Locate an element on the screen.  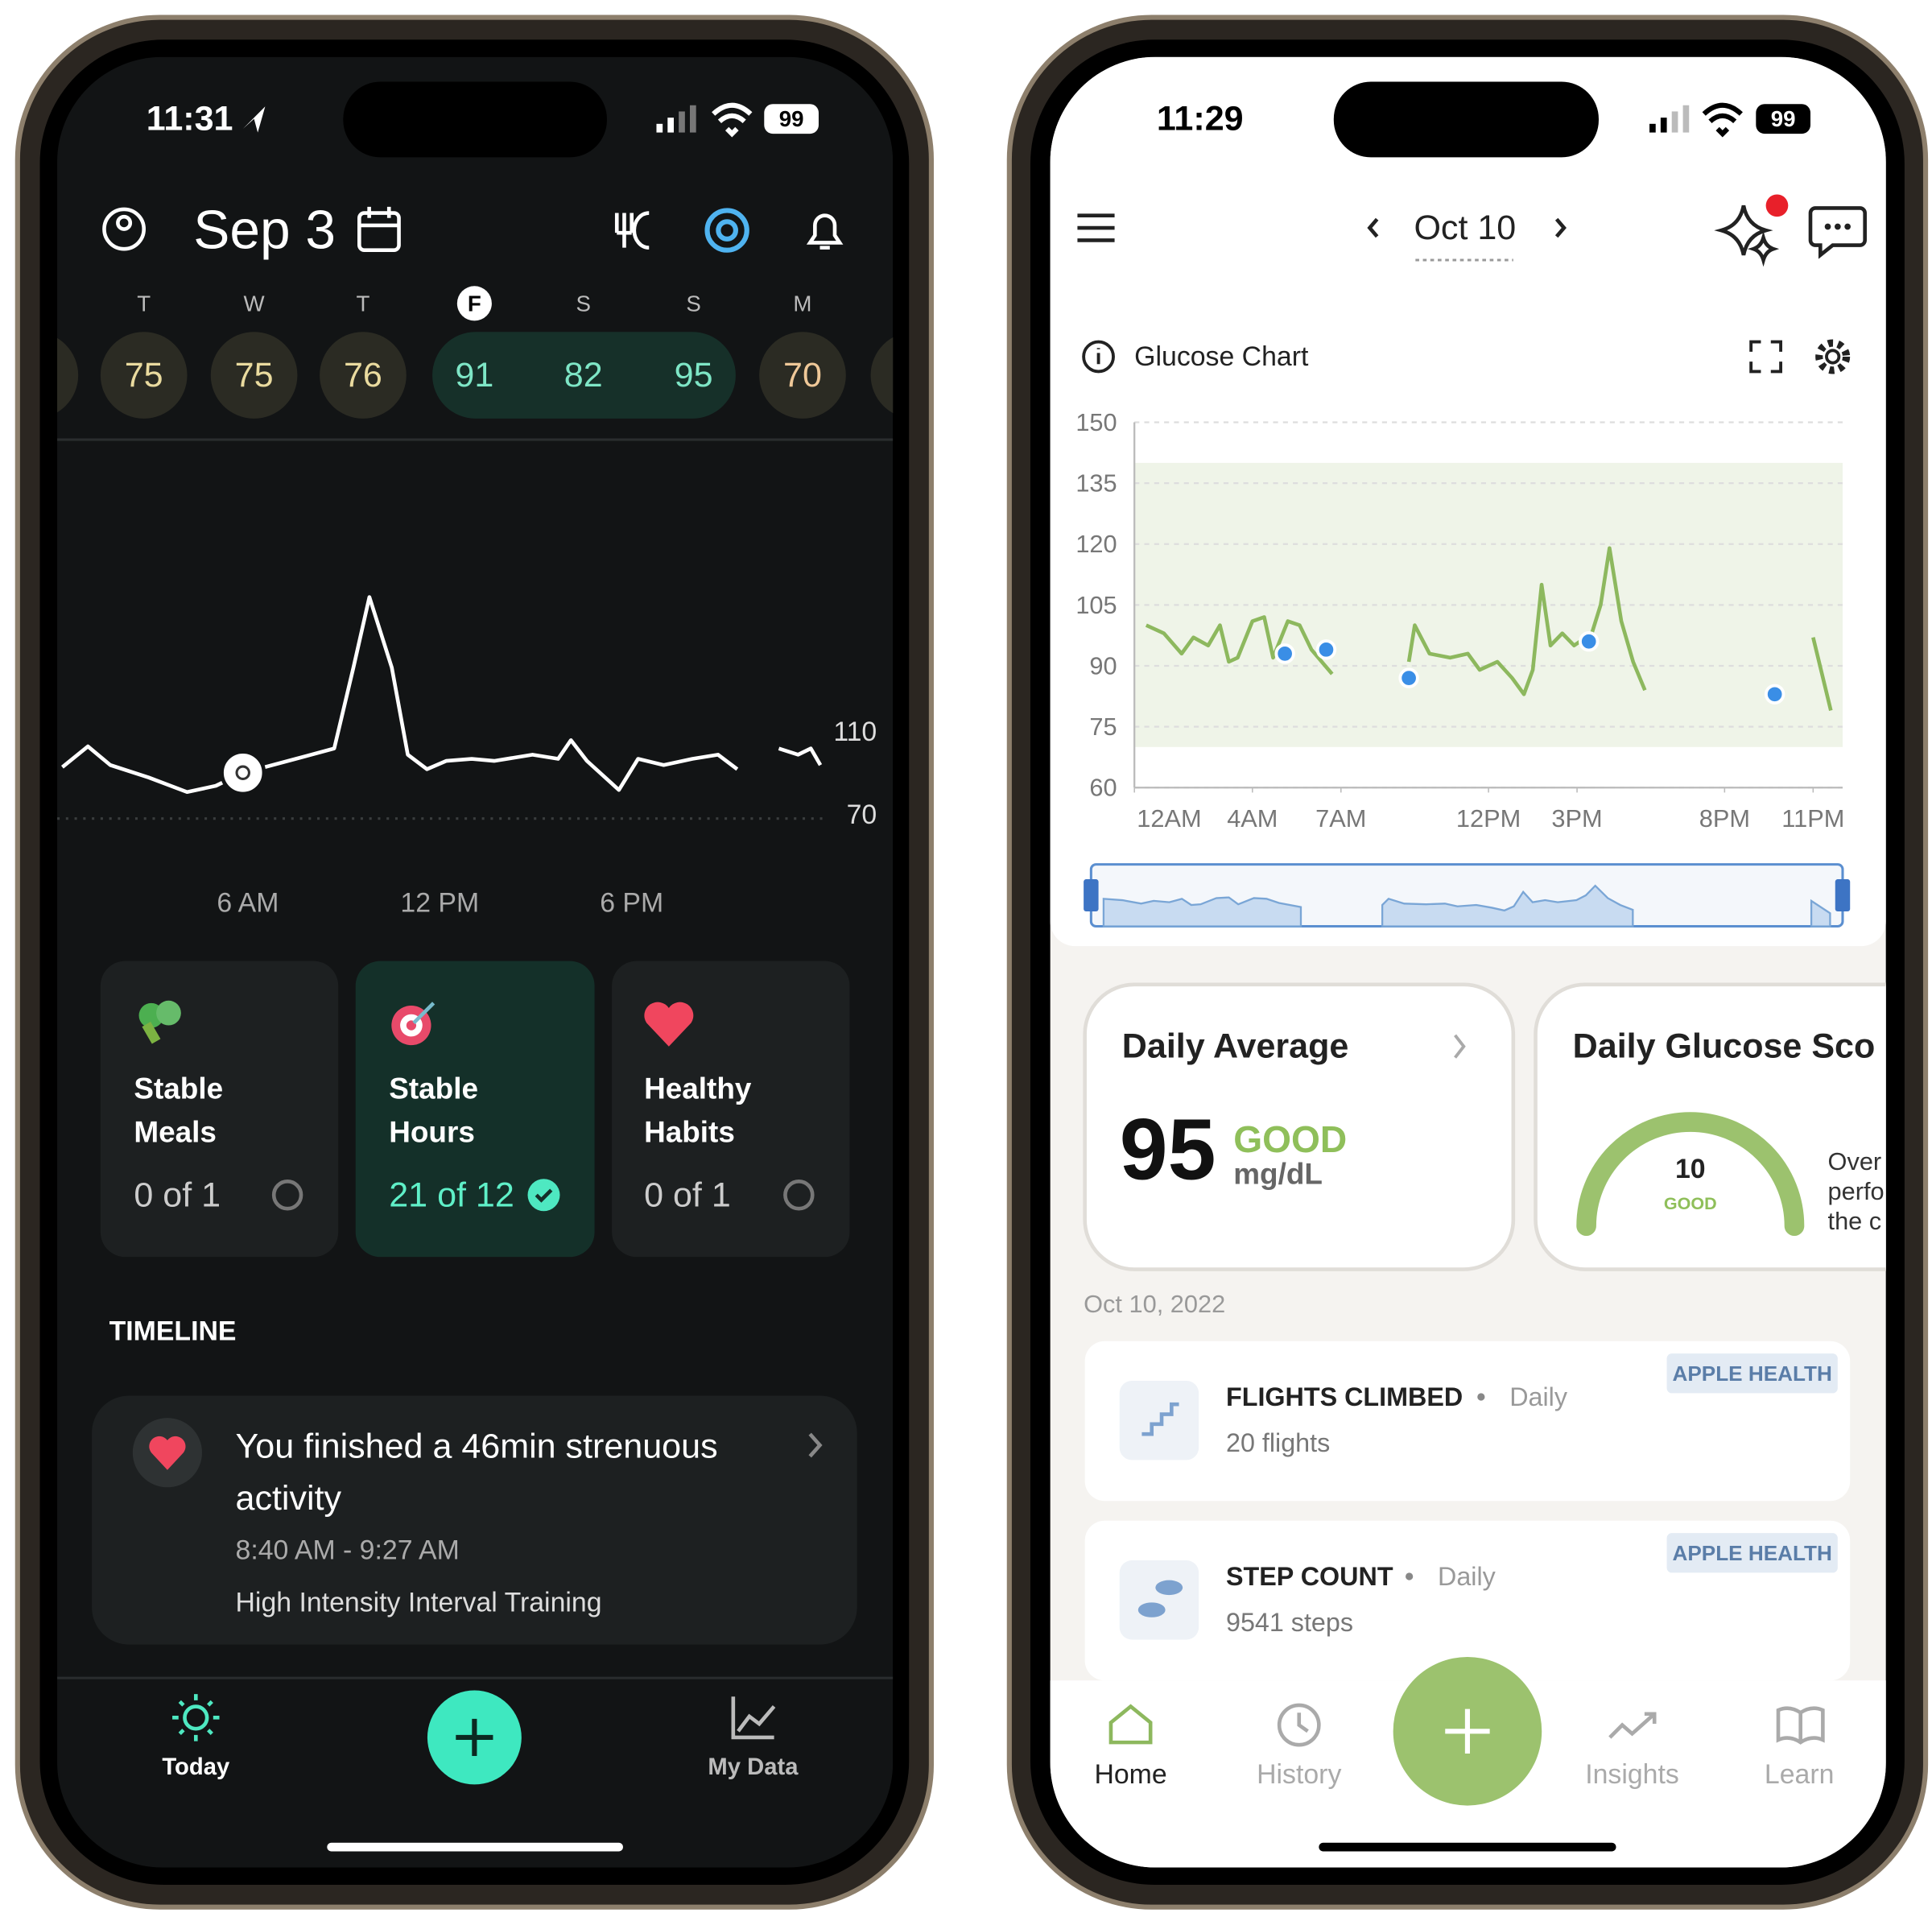
target-range is located at coordinates (1488, 604).